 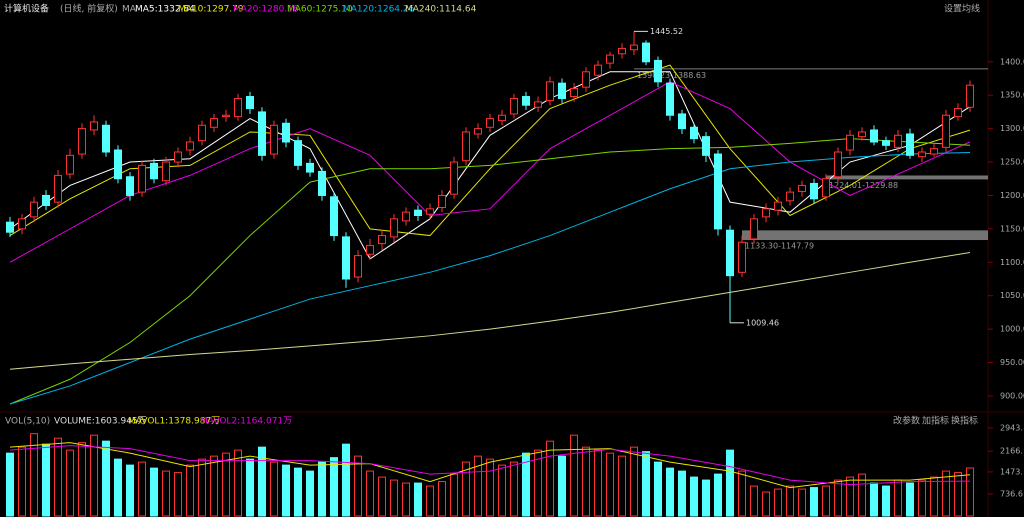 I want to click on indicator-button: 改参数, so click(x=906, y=421).